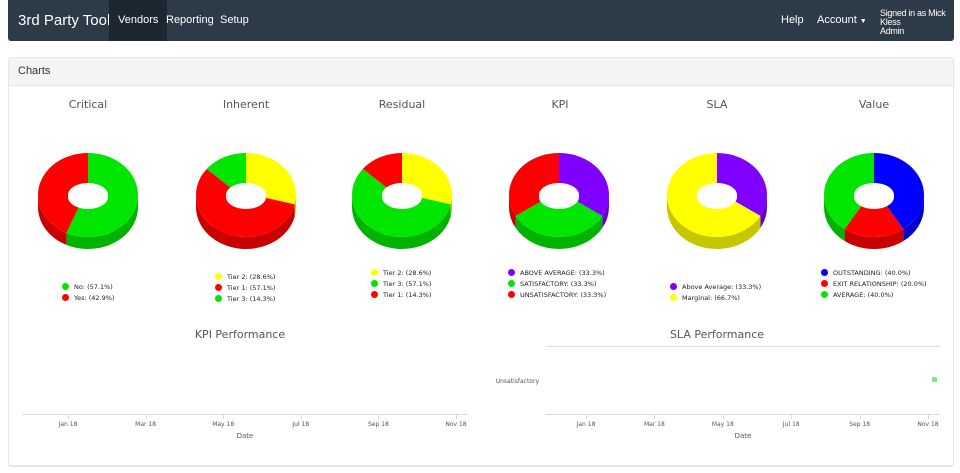  Describe the element at coordinates (94, 297) in the screenshot. I see `legend-label: Yes: (42.9%)` at that location.